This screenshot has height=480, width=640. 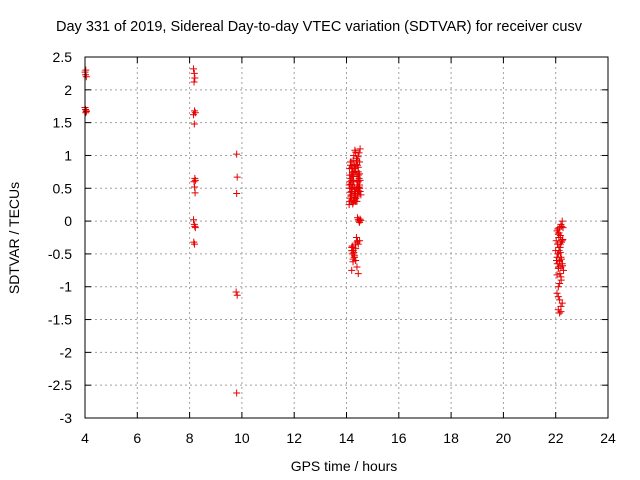 I want to click on x-tick-label: 22, so click(x=556, y=438).